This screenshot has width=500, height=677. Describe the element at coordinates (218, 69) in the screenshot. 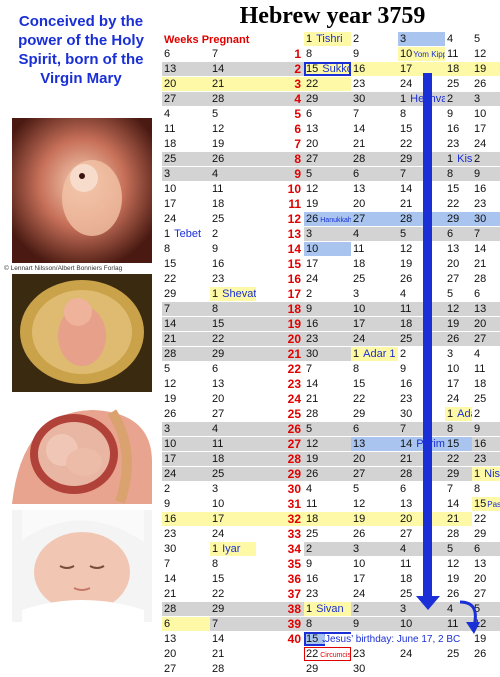

I see `day-number: 14` at that location.